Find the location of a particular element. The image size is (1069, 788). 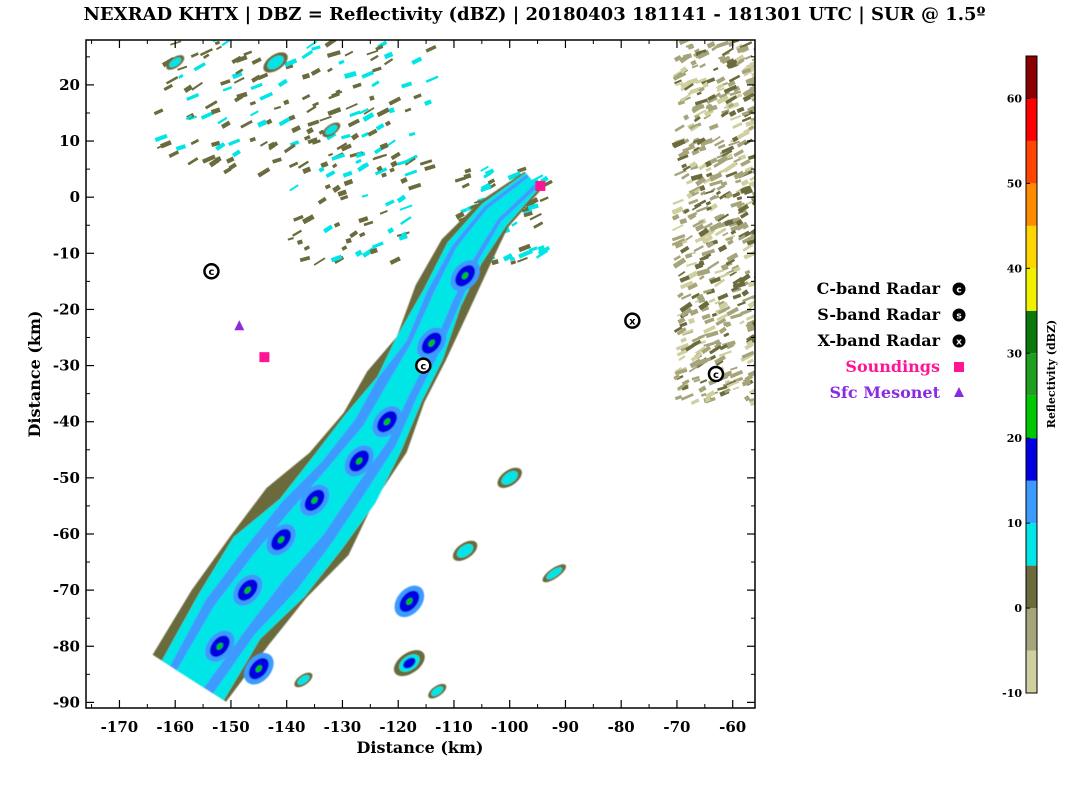

colorbar-tick-label: 40 is located at coordinates (1015, 268).